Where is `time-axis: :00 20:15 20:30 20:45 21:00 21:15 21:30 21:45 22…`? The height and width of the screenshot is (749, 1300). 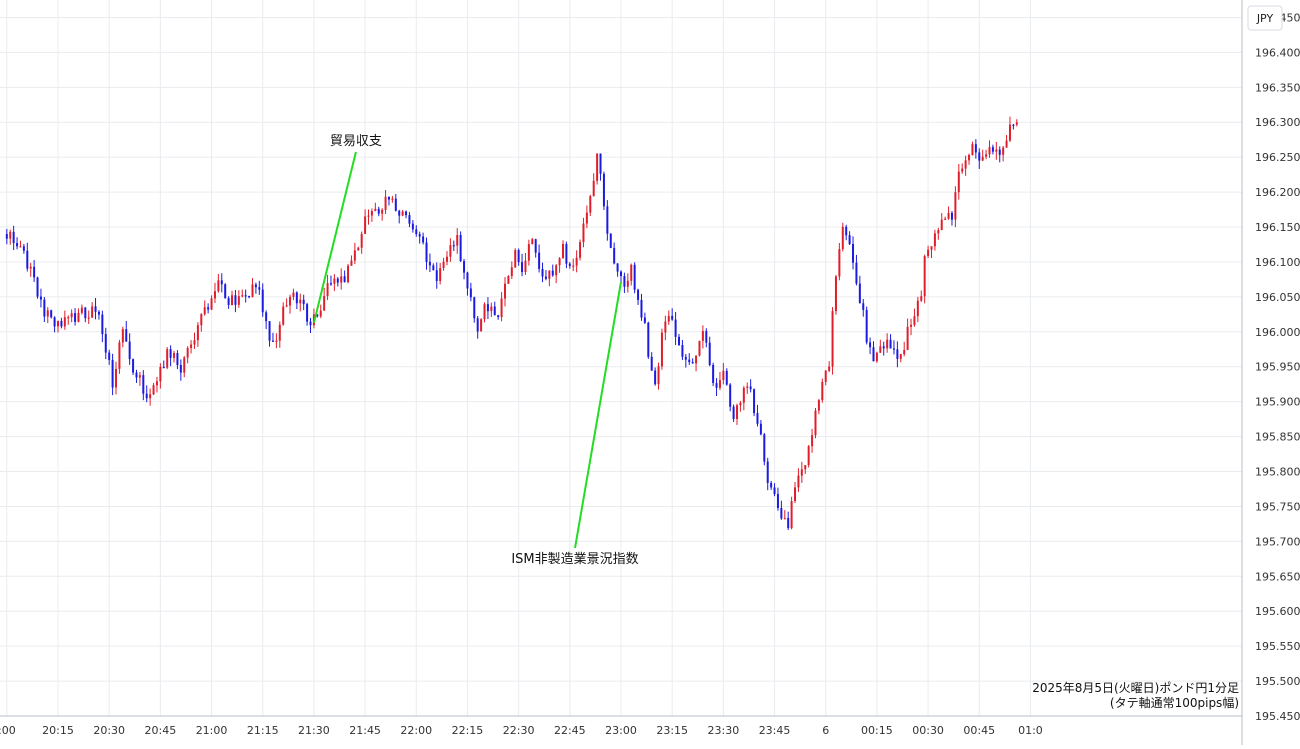 time-axis: :00 20:15 20:30 20:45 21:00 21:15 21:30 21:45 22… is located at coordinates (521, 730).